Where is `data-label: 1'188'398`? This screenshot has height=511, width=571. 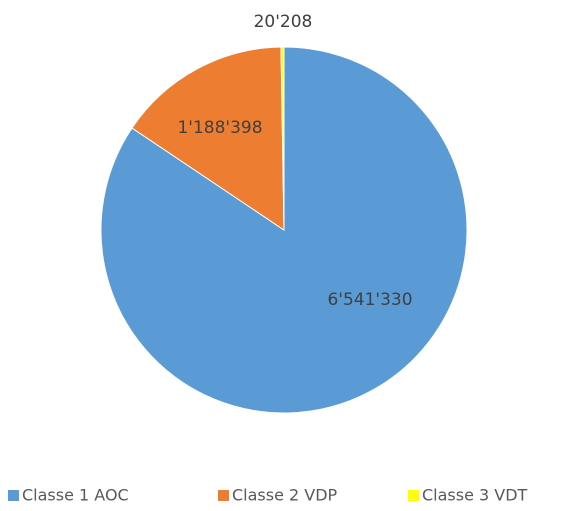
data-label: 1'188'398 is located at coordinates (219, 128).